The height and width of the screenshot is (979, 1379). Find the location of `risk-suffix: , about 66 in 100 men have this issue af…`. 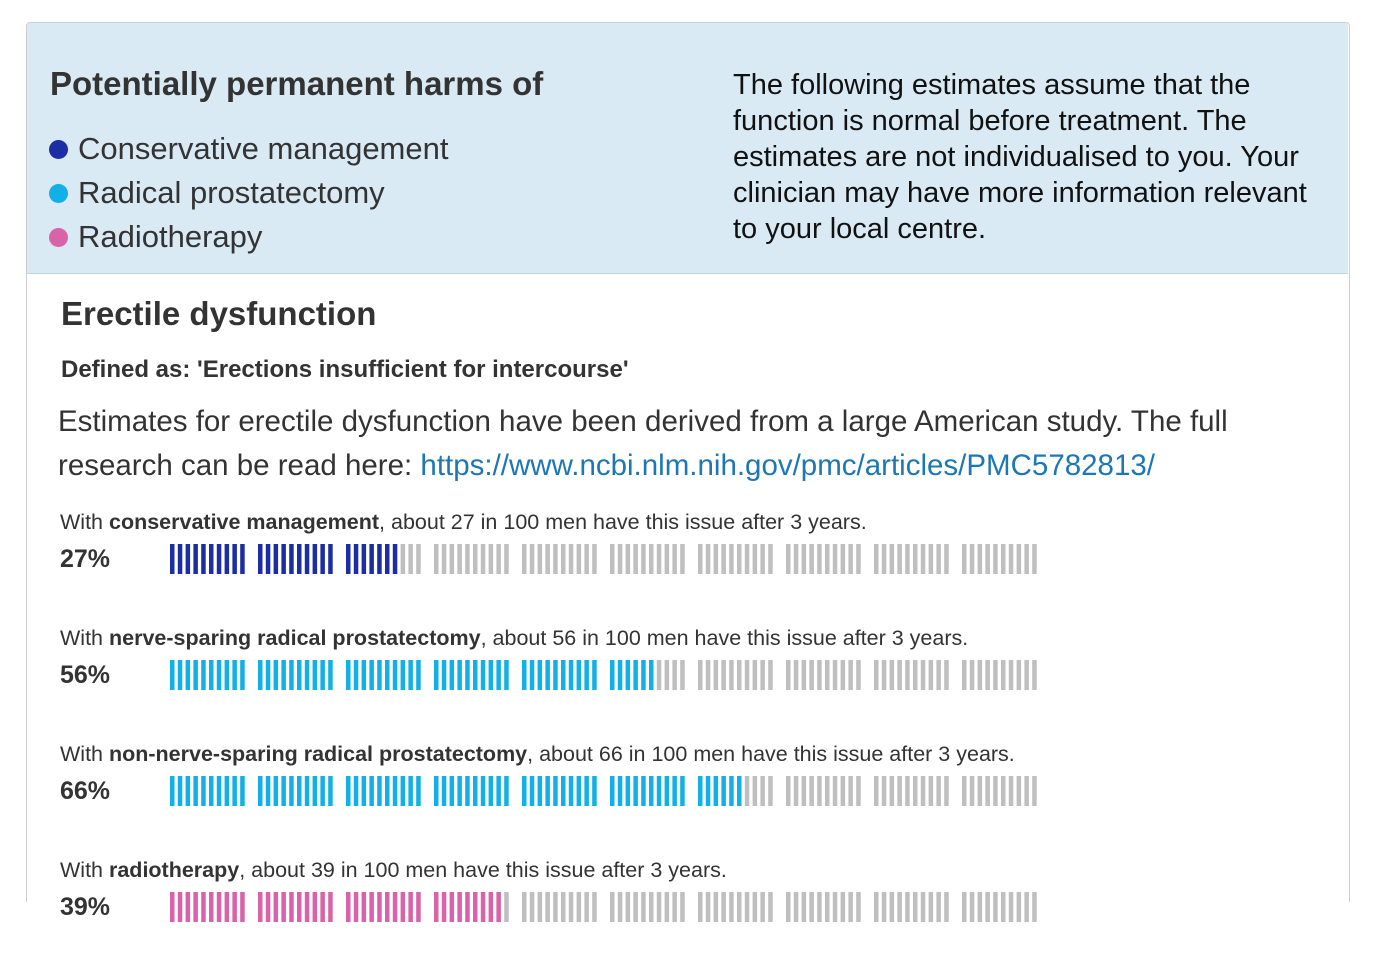

risk-suffix: , about 66 in 100 men have this issue af… is located at coordinates (771, 754).